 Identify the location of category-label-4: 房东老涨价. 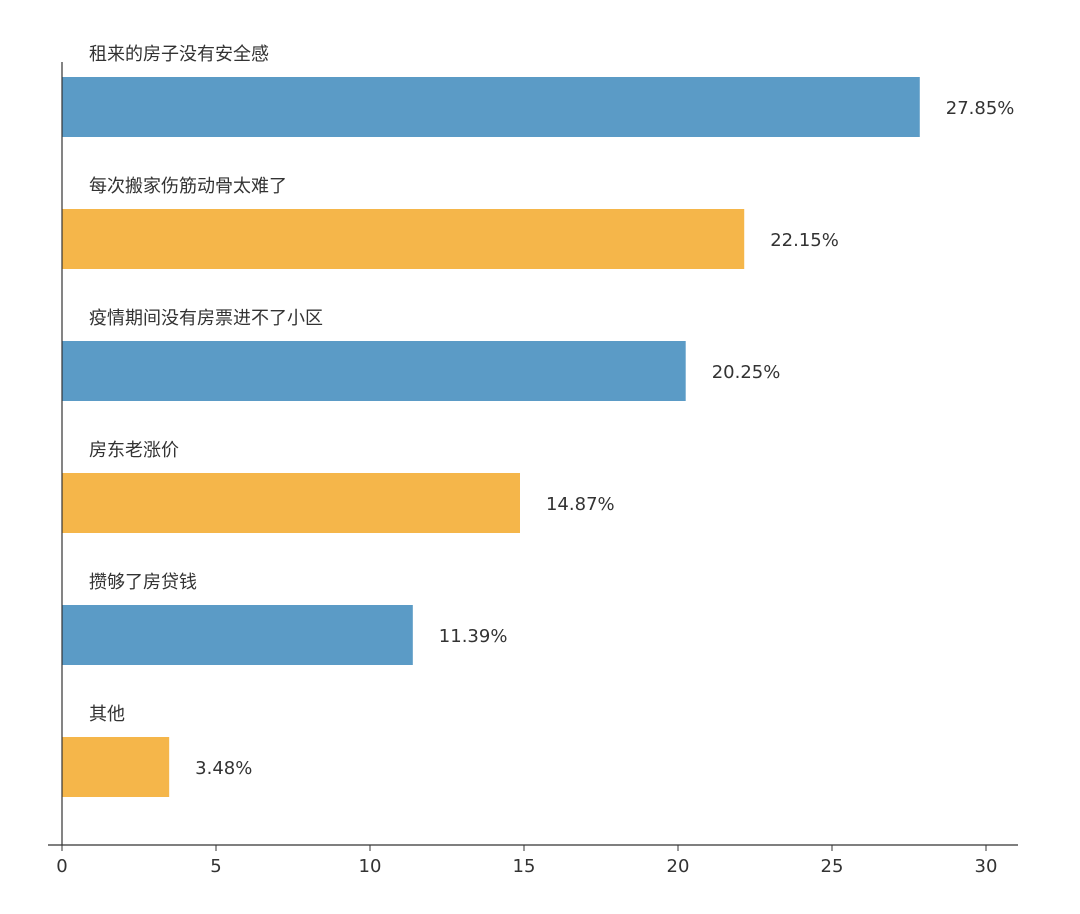
(134, 450).